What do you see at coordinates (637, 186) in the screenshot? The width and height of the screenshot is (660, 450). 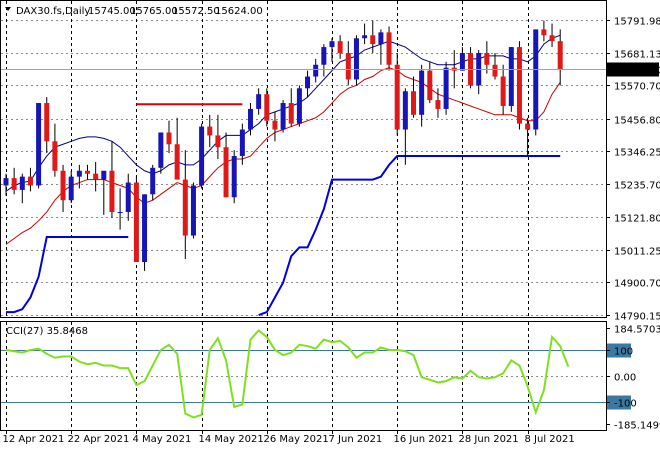 I see `price-tick-label: 15235.70` at bounding box center [637, 186].